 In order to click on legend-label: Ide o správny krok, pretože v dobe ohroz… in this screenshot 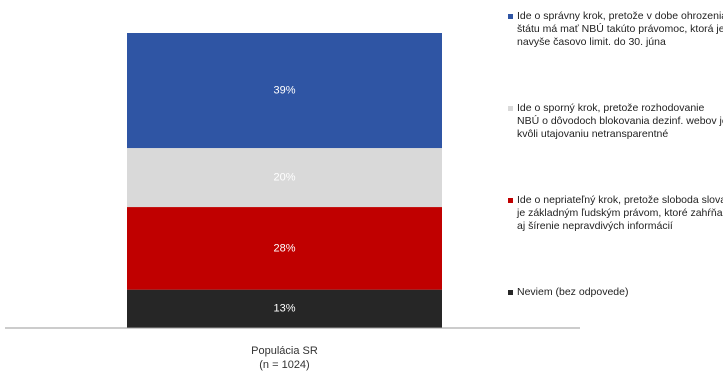, I will do `click(620, 29)`.